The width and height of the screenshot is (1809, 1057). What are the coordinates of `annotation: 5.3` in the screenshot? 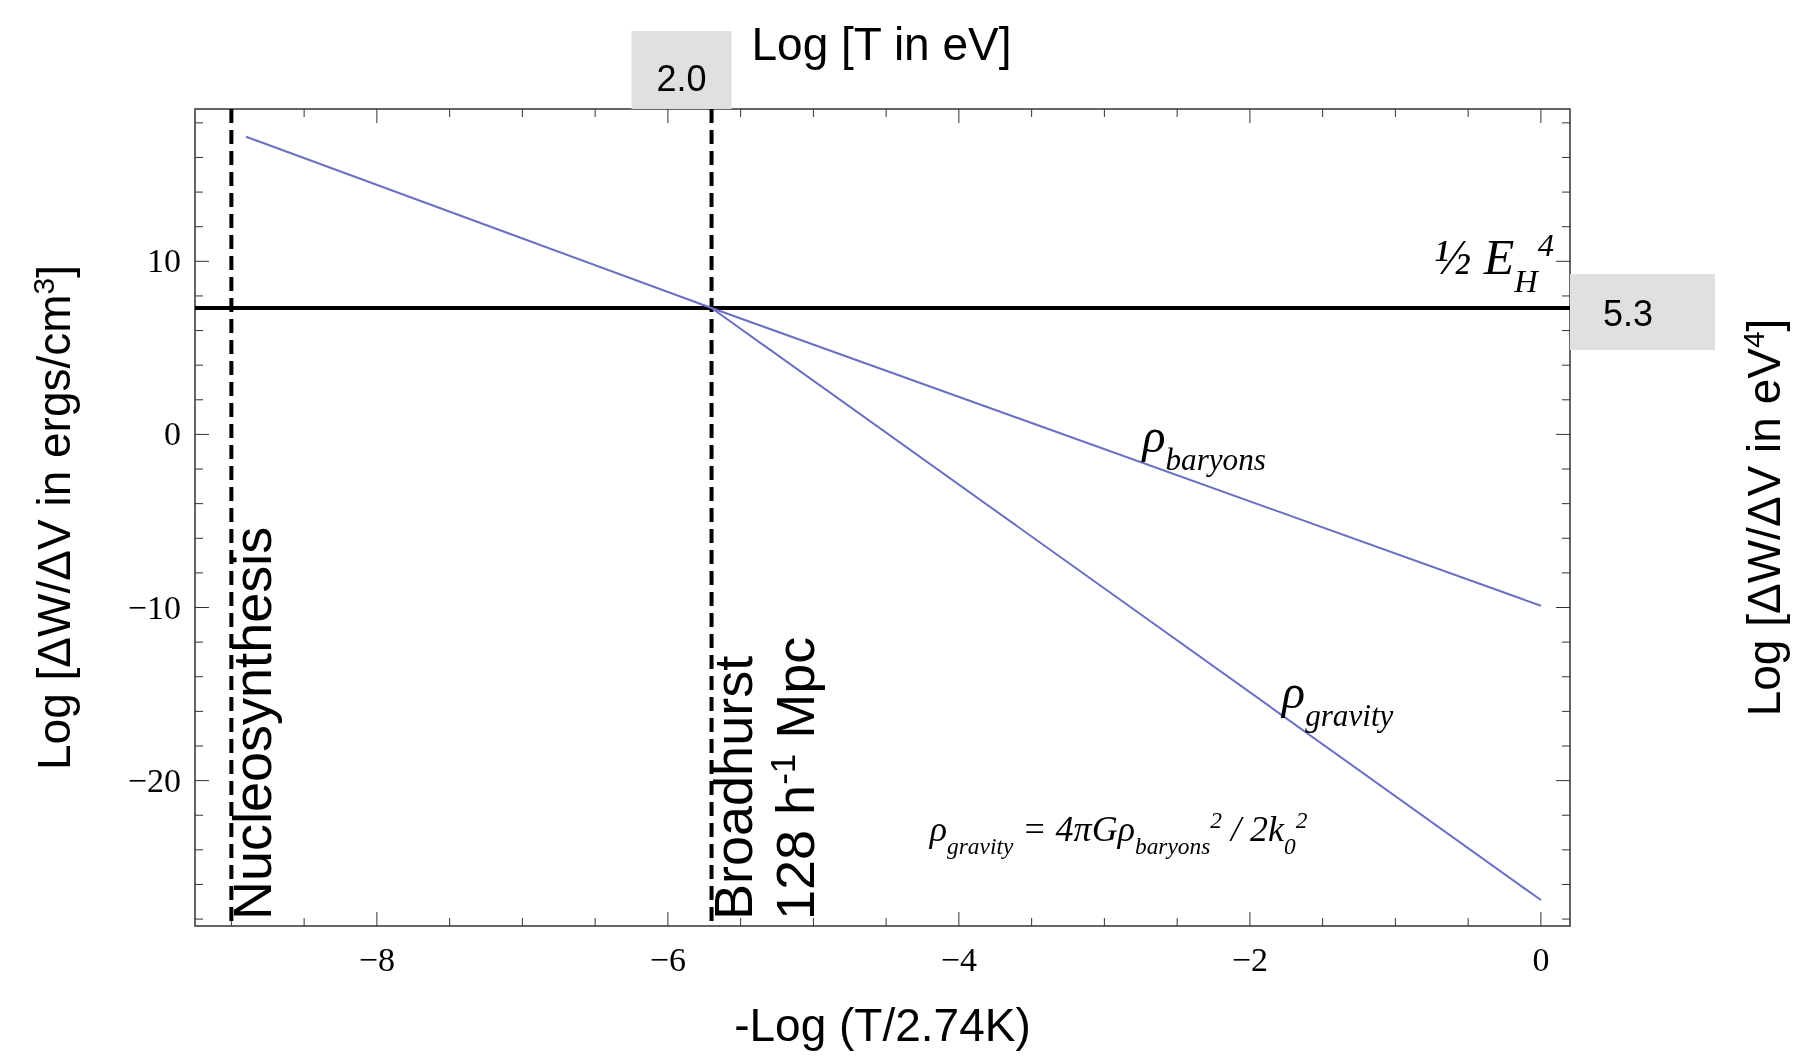 It's located at (1628, 314).